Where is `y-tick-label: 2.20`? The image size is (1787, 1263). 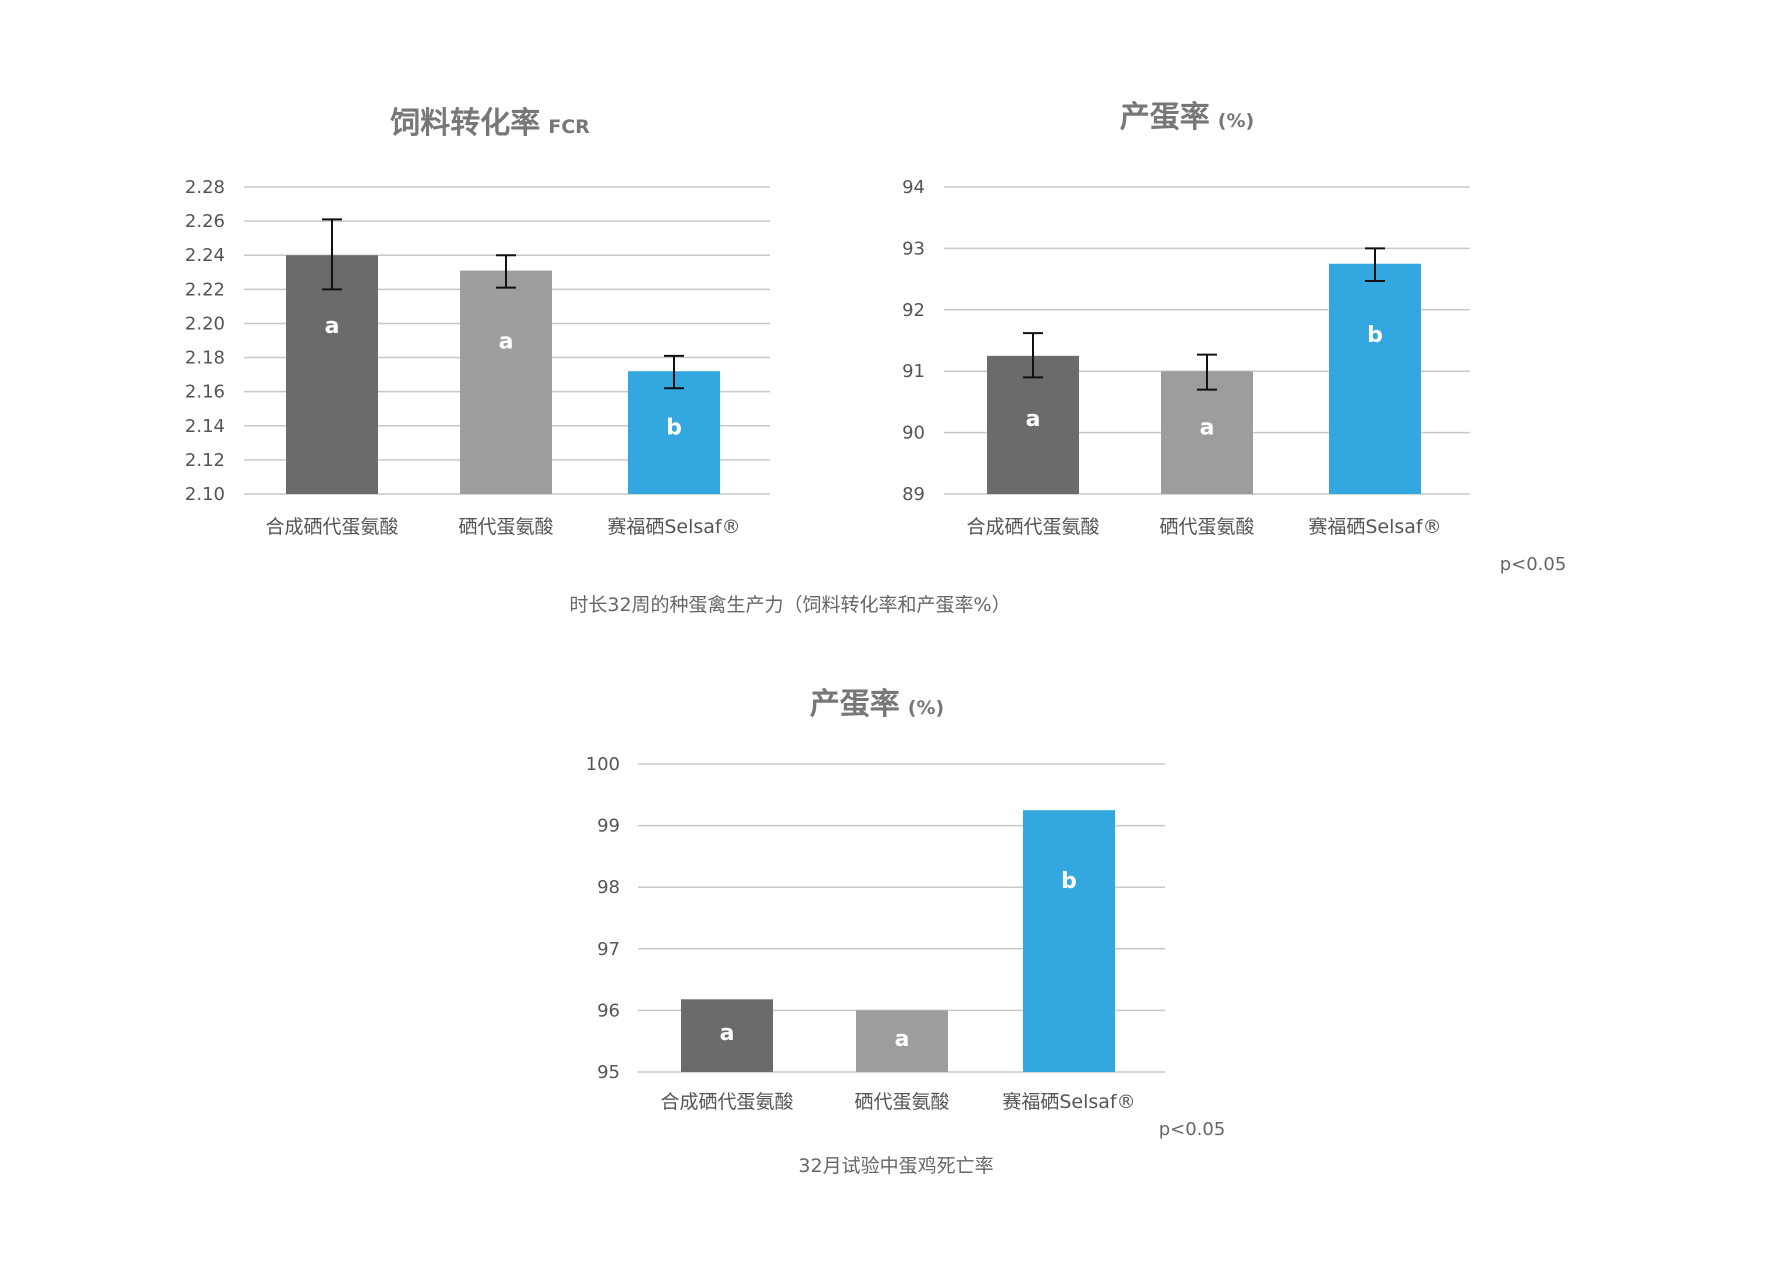
y-tick-label: 2.20 is located at coordinates (205, 323).